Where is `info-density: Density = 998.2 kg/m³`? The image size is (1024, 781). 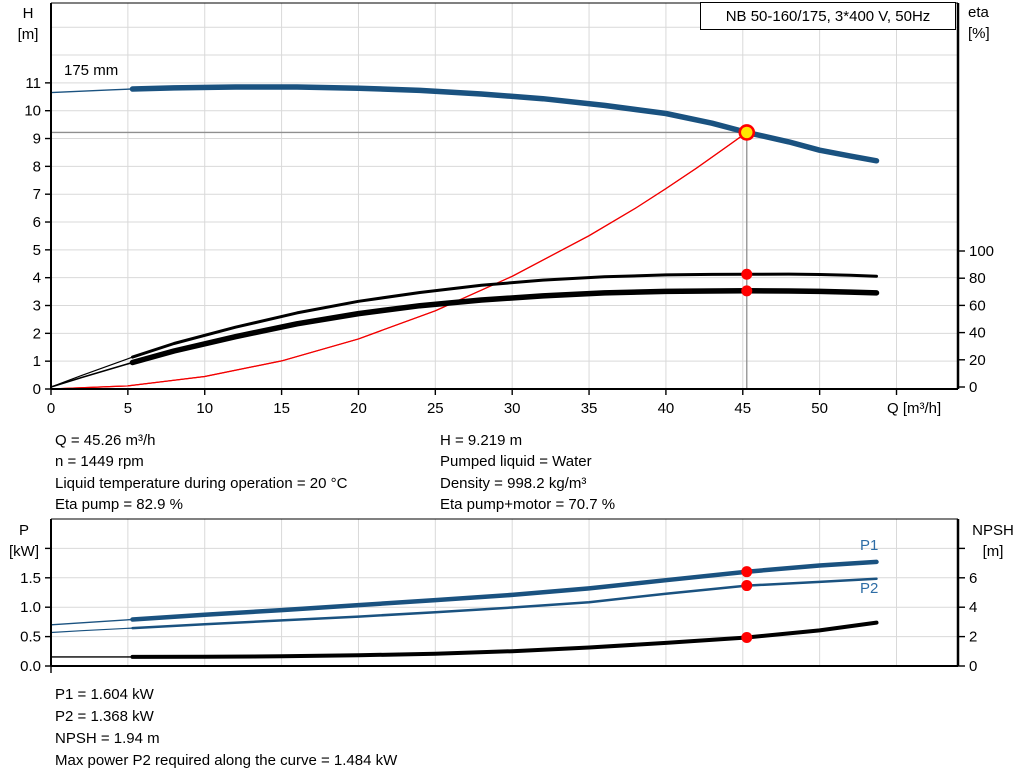
info-density: Density = 998.2 kg/m³ is located at coordinates (513, 483).